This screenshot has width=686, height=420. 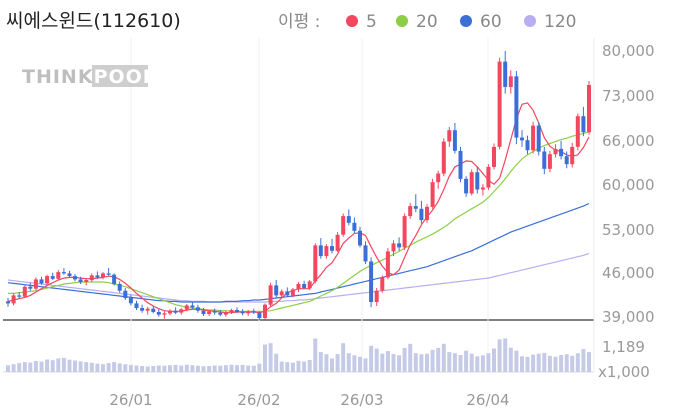 I want to click on y-tick-label-6: 39,000, so click(x=628, y=317).